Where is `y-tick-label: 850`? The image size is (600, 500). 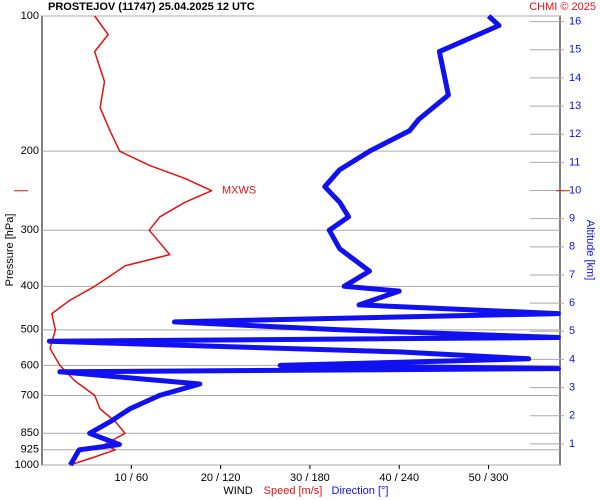 y-tick-label: 850 is located at coordinates (30, 433).